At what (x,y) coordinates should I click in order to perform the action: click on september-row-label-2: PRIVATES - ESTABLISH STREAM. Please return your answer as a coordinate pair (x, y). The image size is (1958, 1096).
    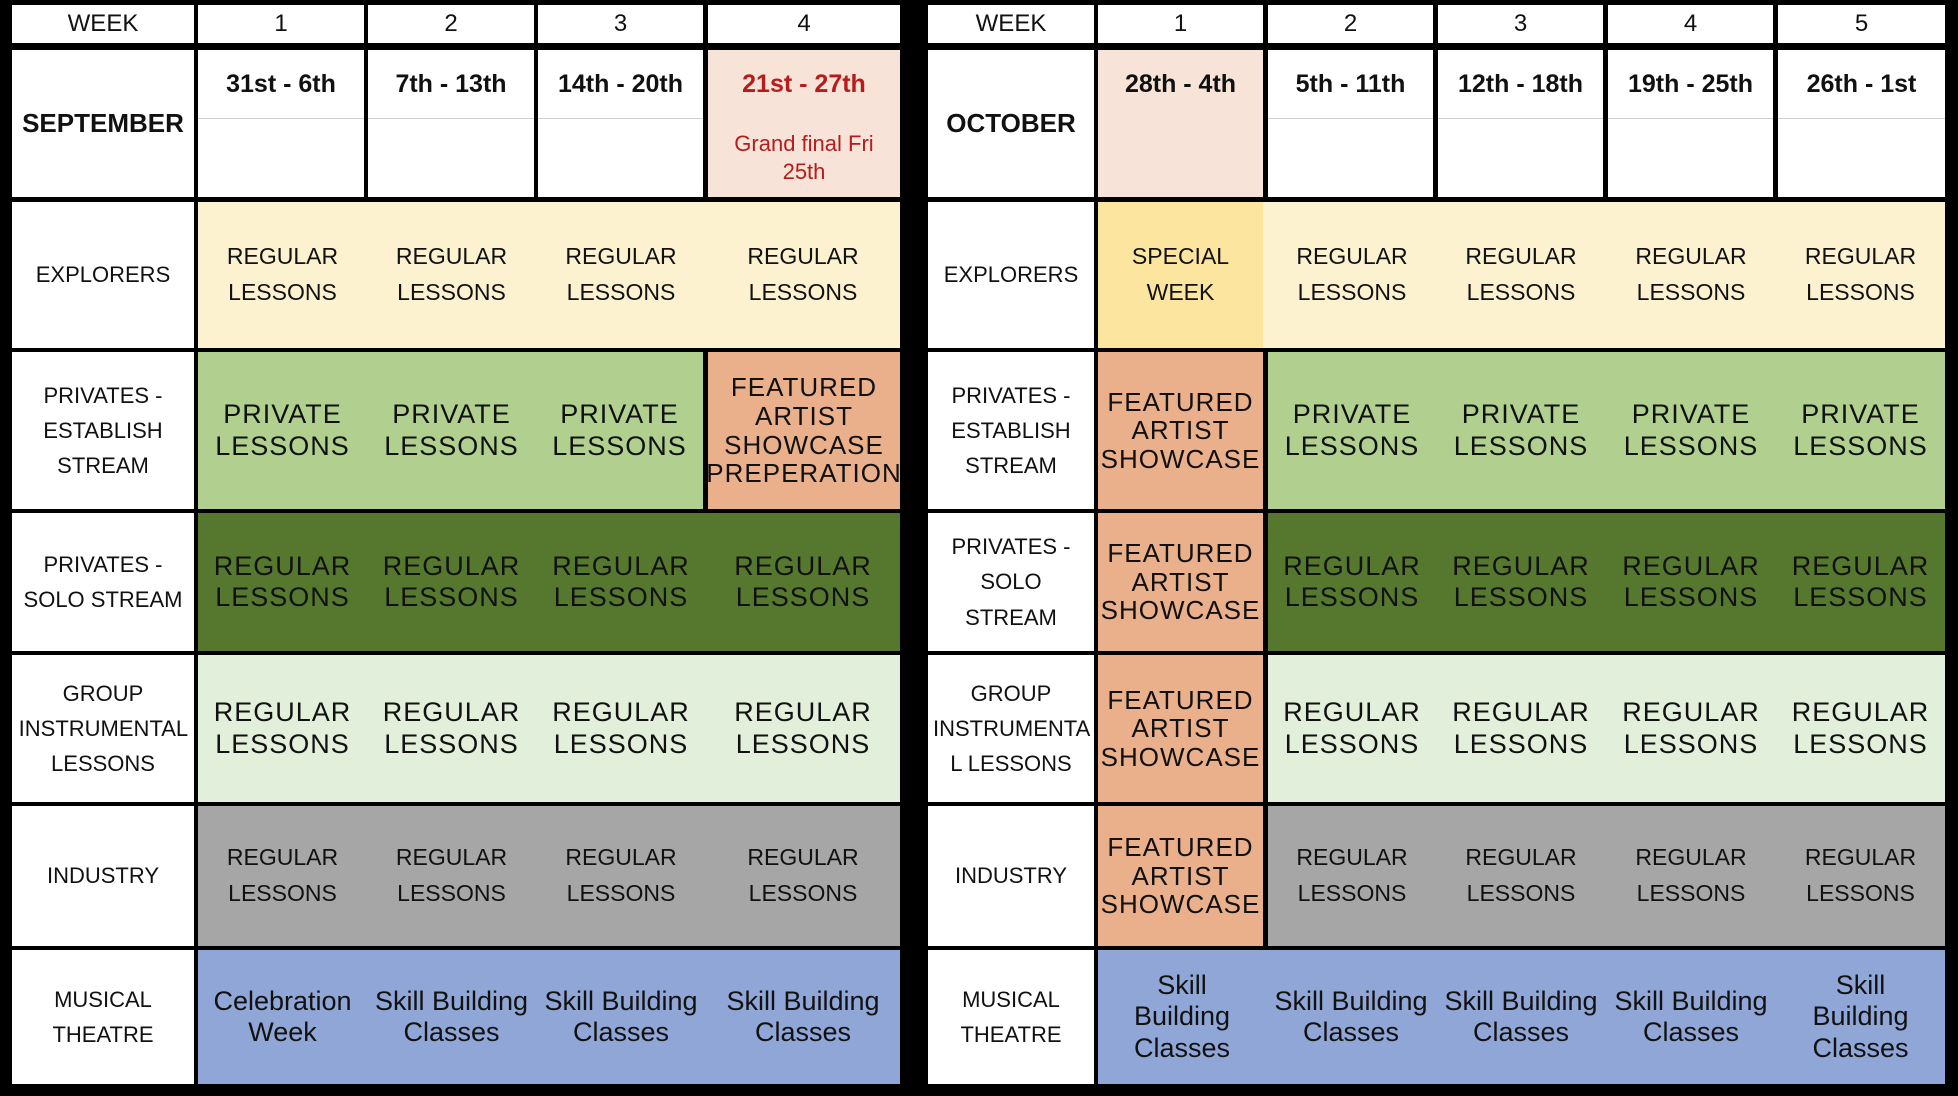
    Looking at the image, I should click on (103, 430).